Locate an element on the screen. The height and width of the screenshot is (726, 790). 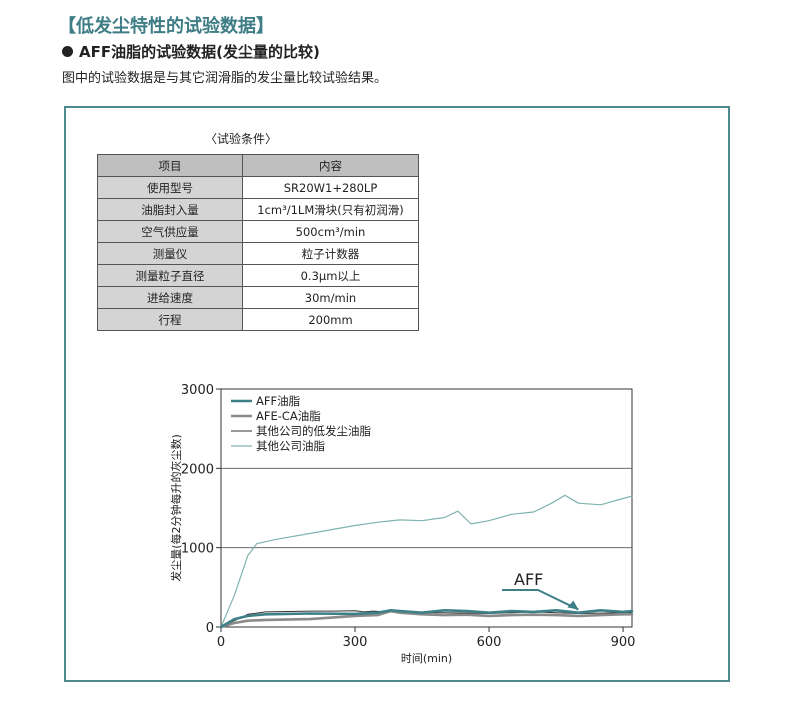
table-cell-content: 1cm³/1LM滑块(只有初润滑) is located at coordinates (330, 209).